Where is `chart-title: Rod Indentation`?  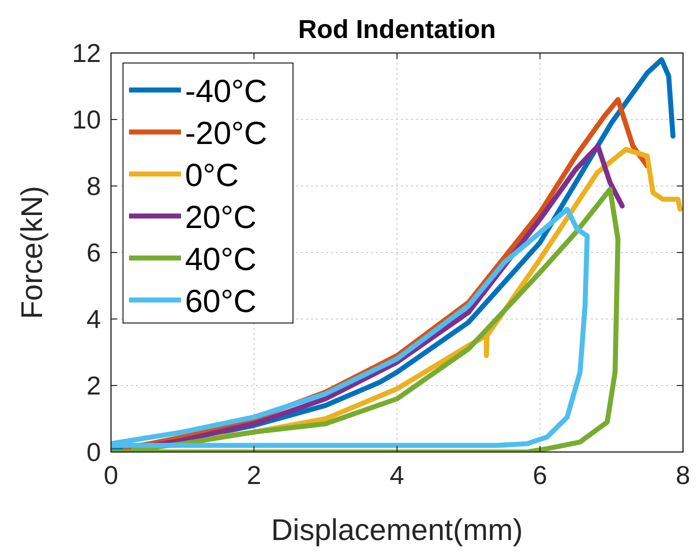 chart-title: Rod Indentation is located at coordinates (397, 29).